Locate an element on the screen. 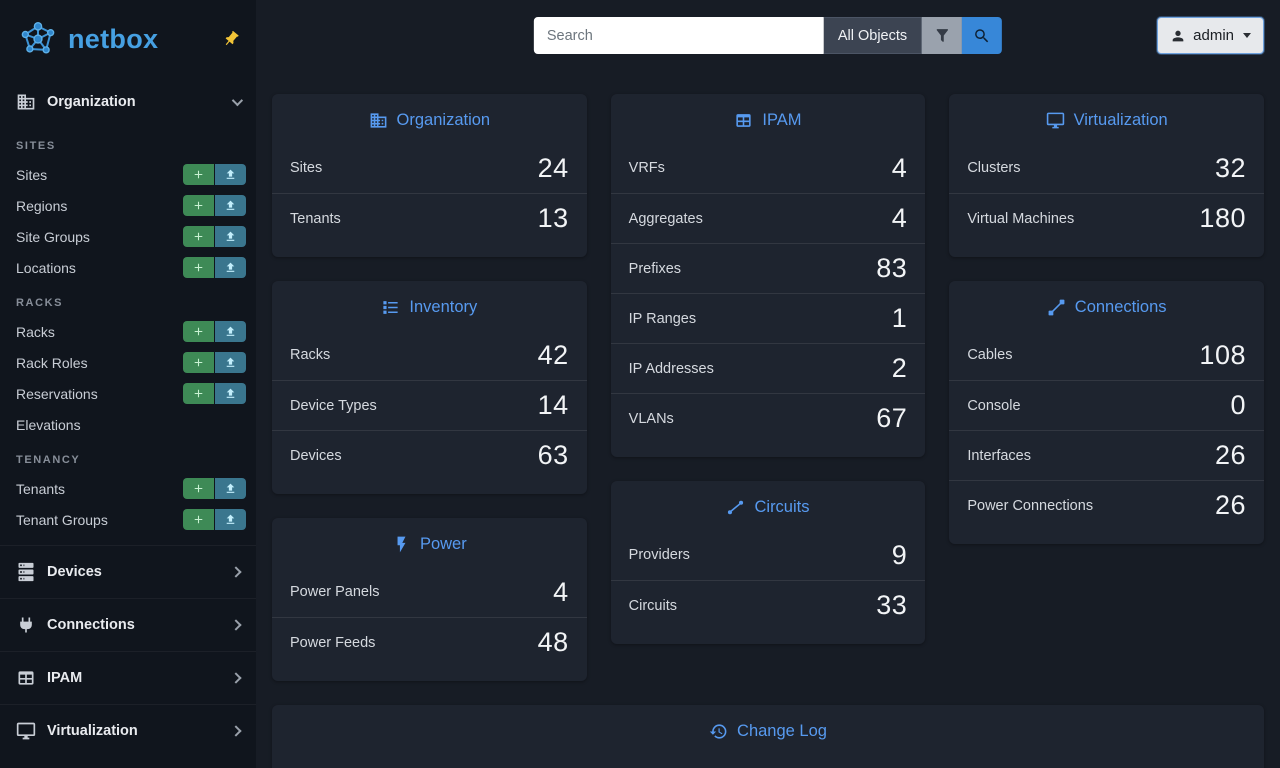 Image resolution: width=1280 pixels, height=768 pixels. search-input is located at coordinates (678, 35).